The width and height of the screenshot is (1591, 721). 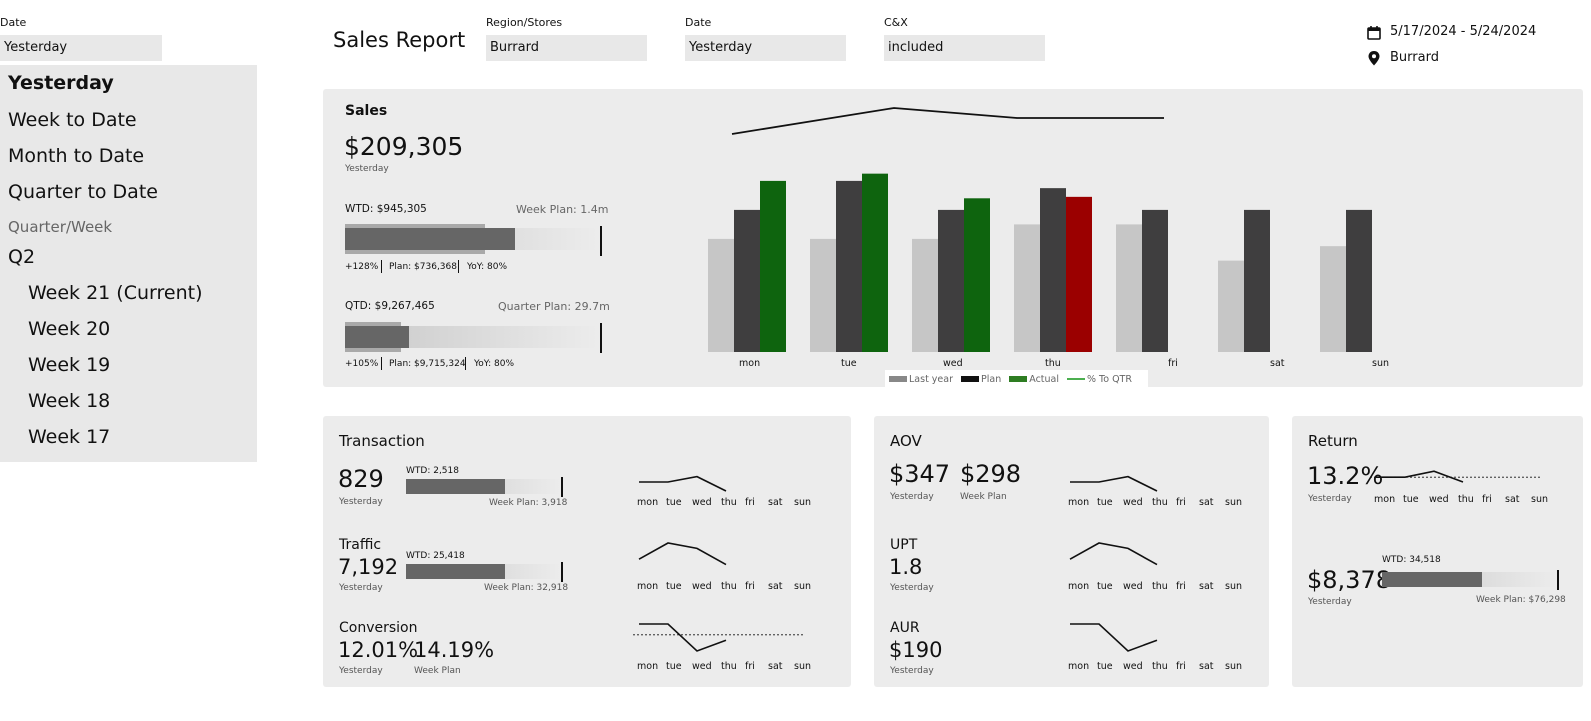 What do you see at coordinates (765, 48) in the screenshot?
I see `date2-filter-select: Yesterday` at bounding box center [765, 48].